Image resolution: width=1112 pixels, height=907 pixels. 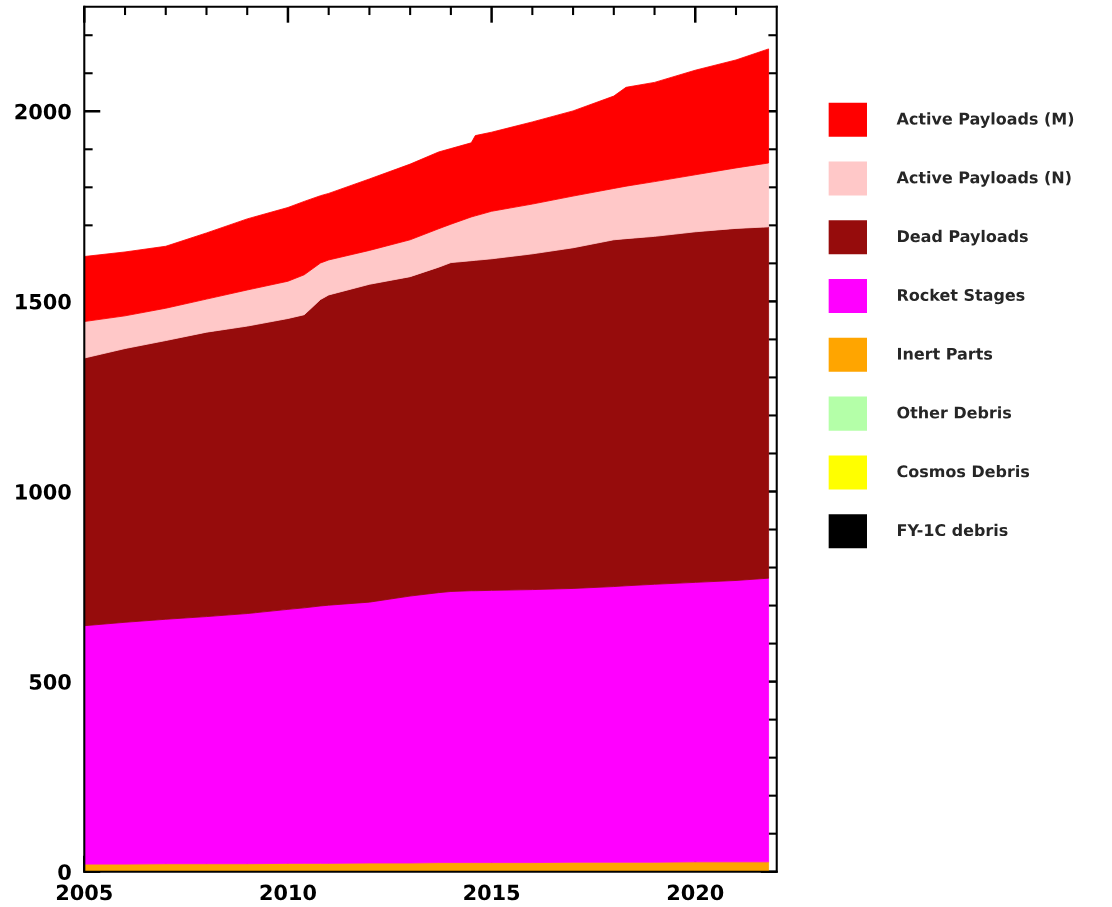 What do you see at coordinates (963, 471) in the screenshot?
I see `legend-label: Cosmos Debris` at bounding box center [963, 471].